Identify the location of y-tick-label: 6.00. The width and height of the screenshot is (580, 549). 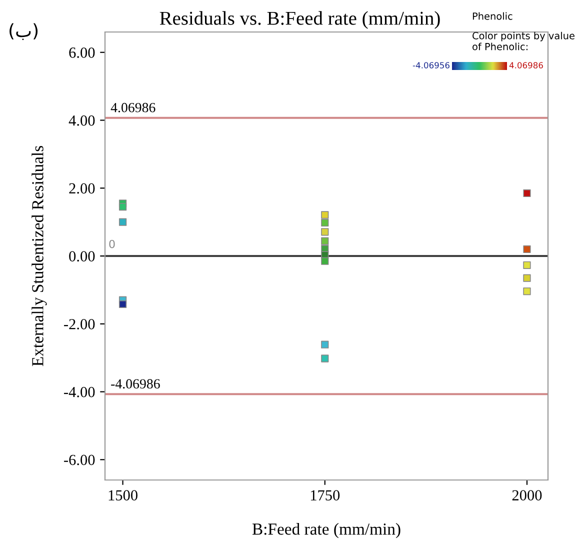
(82, 53).